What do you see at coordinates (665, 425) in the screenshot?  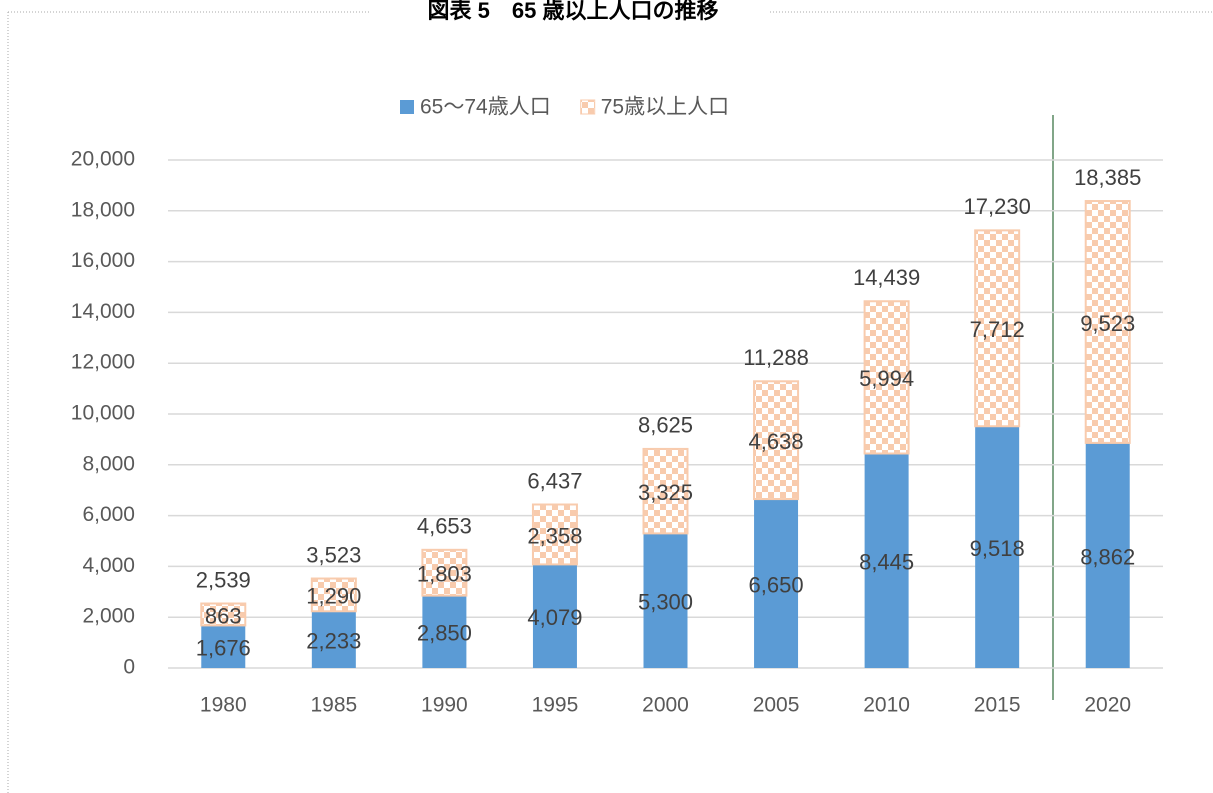 I see `total-label: 8,625` at bounding box center [665, 425].